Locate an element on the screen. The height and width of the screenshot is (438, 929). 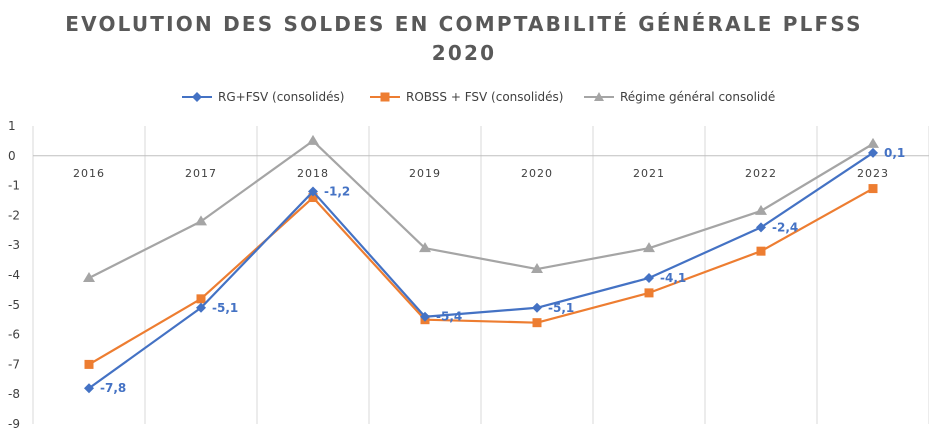
y-tick-label: 1 is located at coordinates (12, 126).